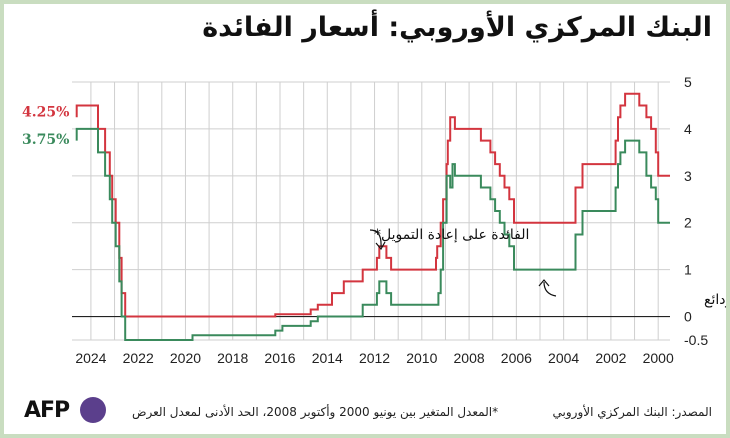  What do you see at coordinates (658, 358) in the screenshot?
I see `x-tick-label: 2000` at bounding box center [658, 358].